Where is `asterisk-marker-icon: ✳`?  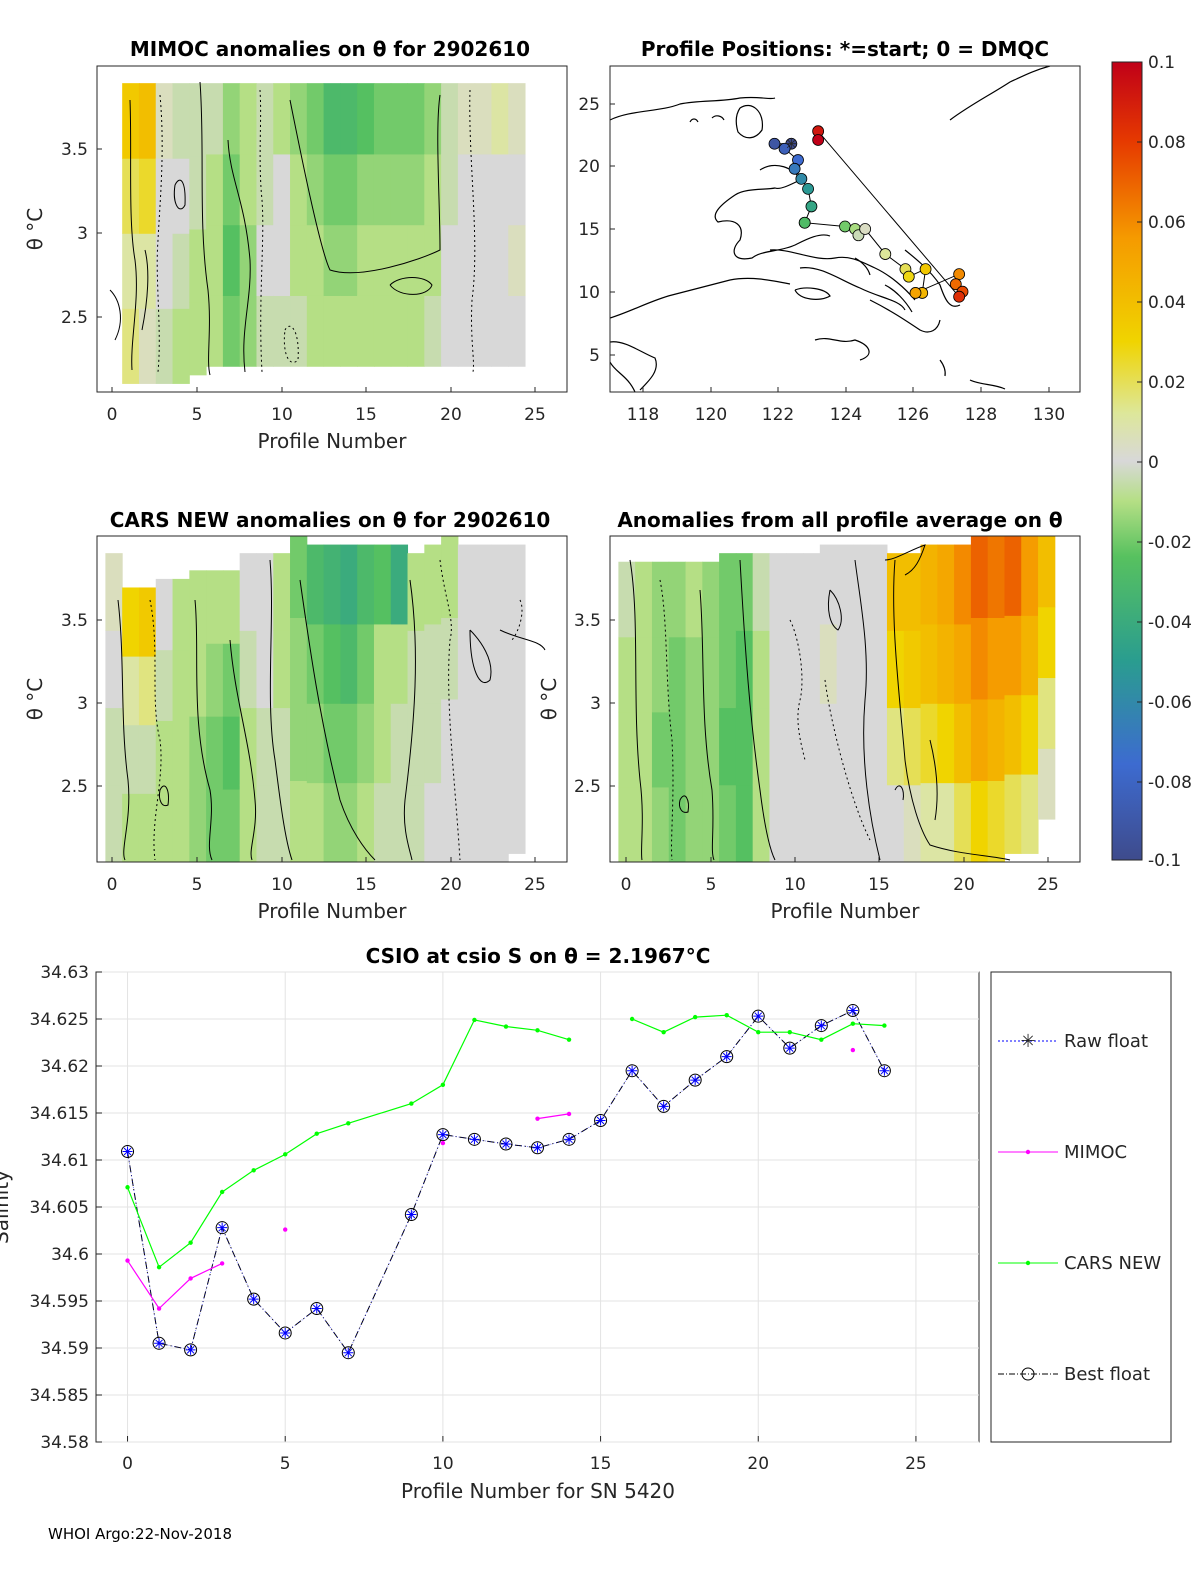
asterisk-marker-icon: ✳ is located at coordinates (1027, 1041).